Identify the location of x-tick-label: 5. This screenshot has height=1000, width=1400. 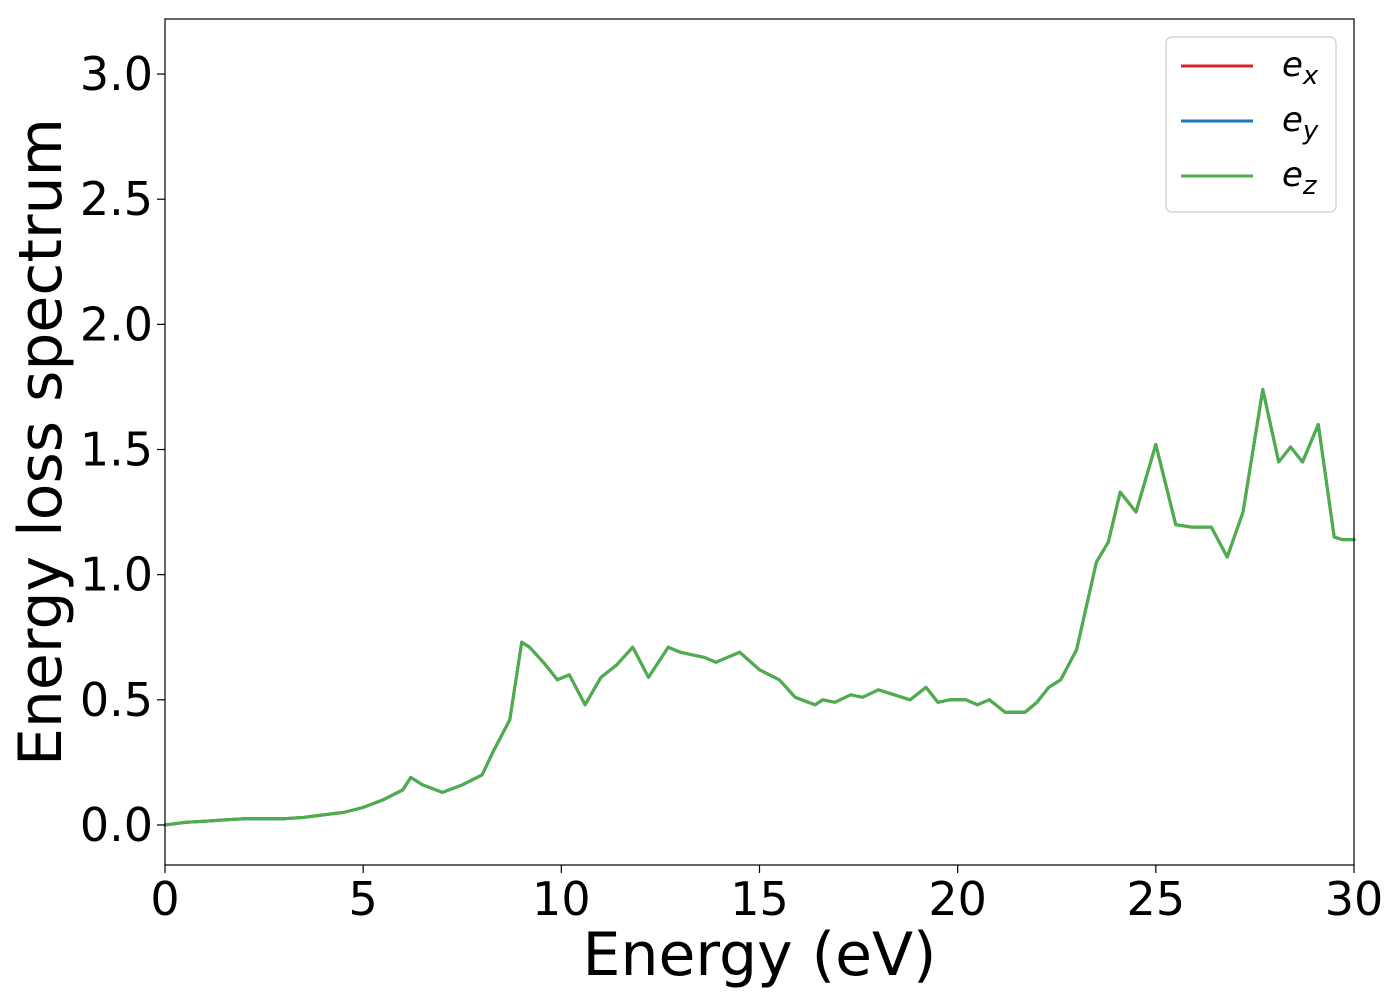
(363, 899).